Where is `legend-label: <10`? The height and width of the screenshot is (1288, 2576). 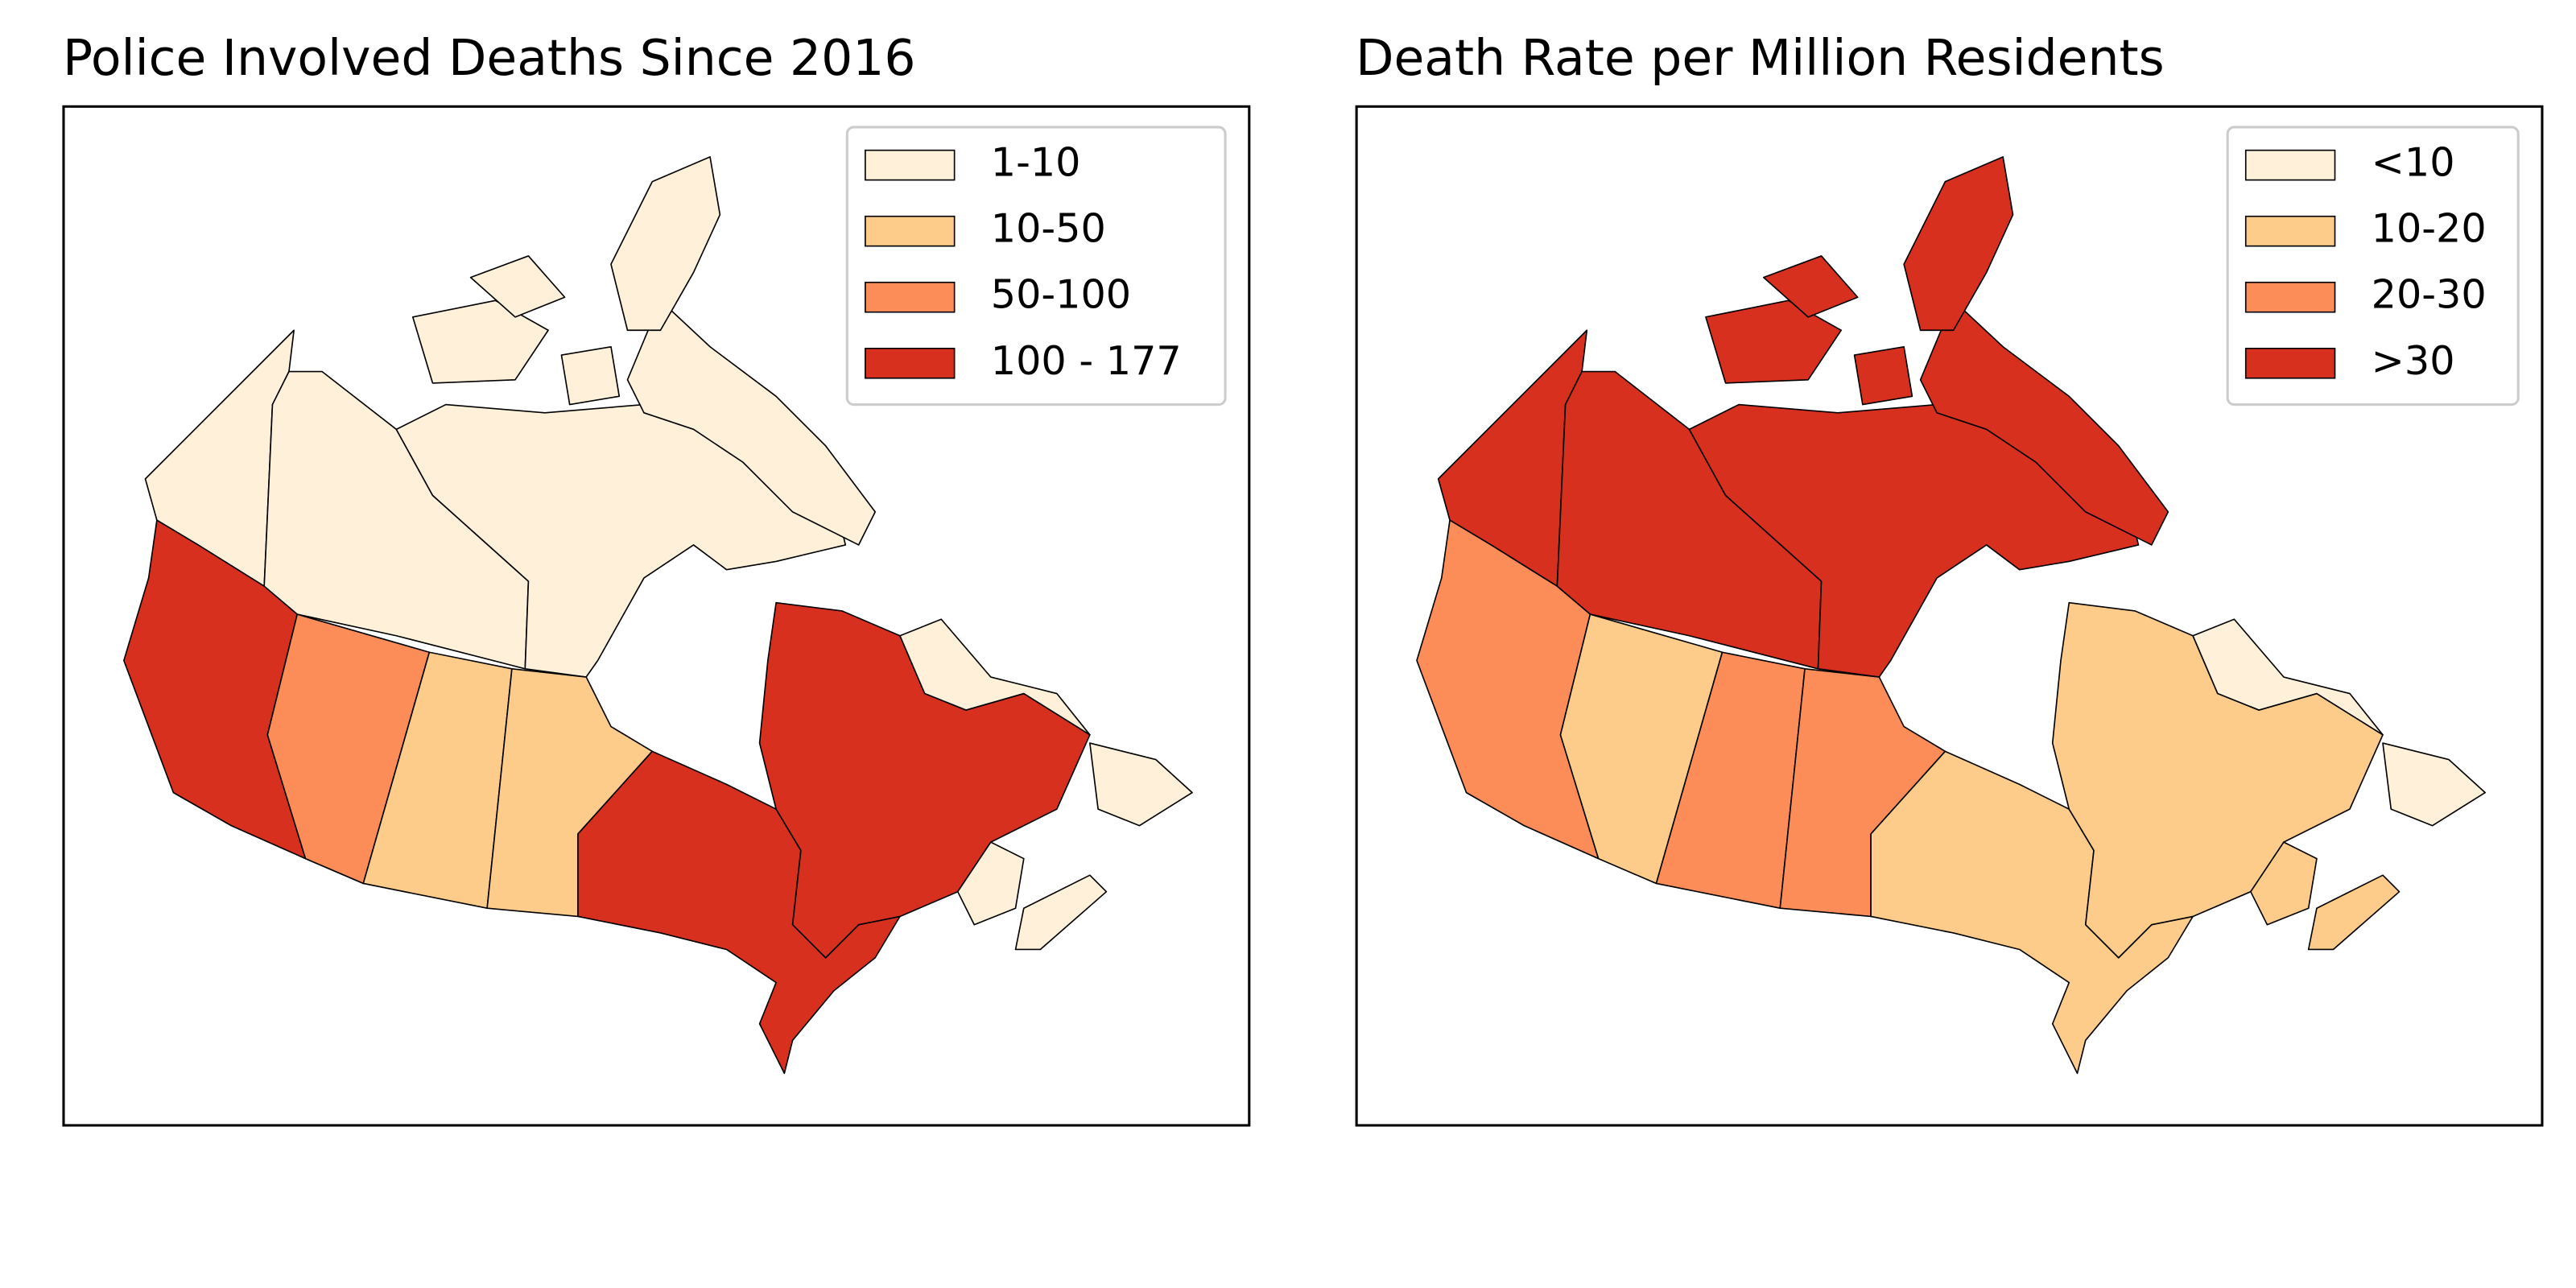
legend-label: <10 is located at coordinates (2413, 162).